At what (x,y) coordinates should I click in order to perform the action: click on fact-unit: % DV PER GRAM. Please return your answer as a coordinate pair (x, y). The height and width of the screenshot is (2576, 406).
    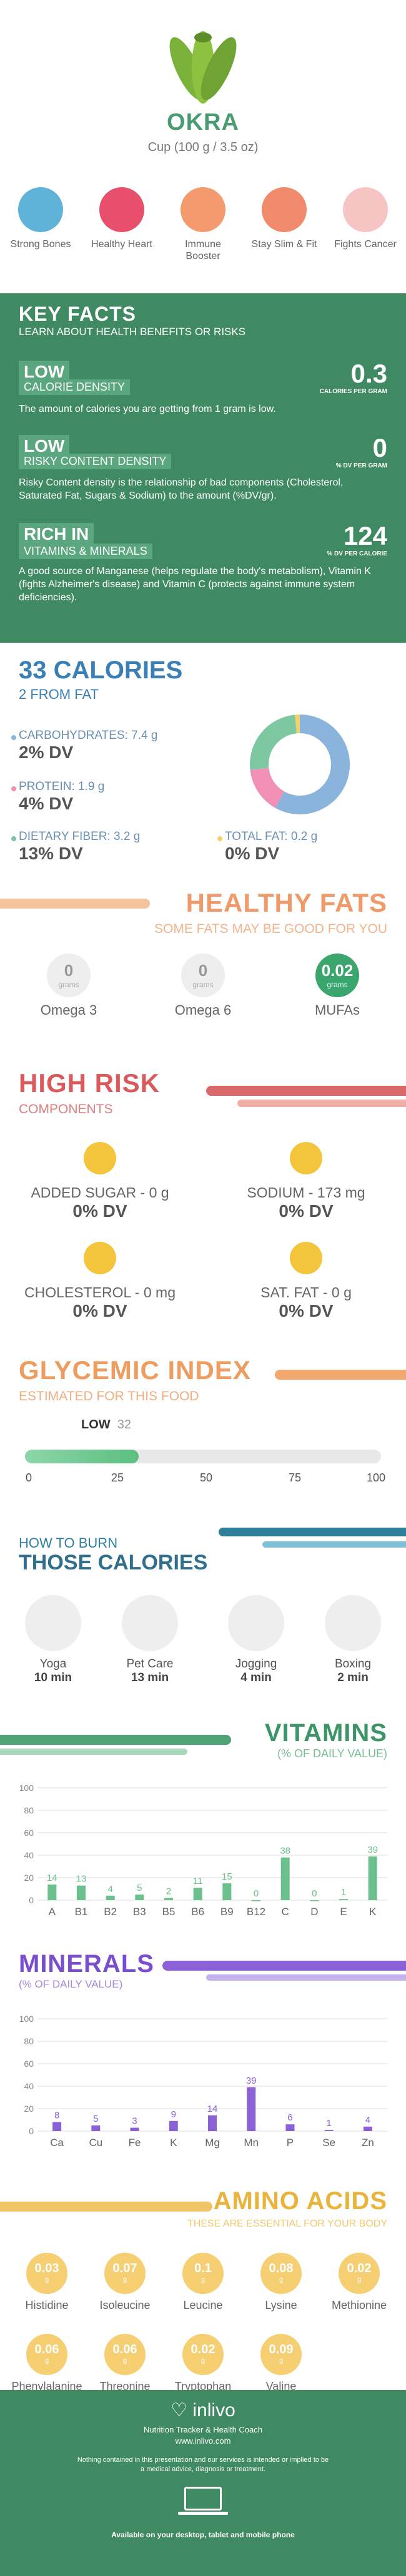
    Looking at the image, I should click on (361, 465).